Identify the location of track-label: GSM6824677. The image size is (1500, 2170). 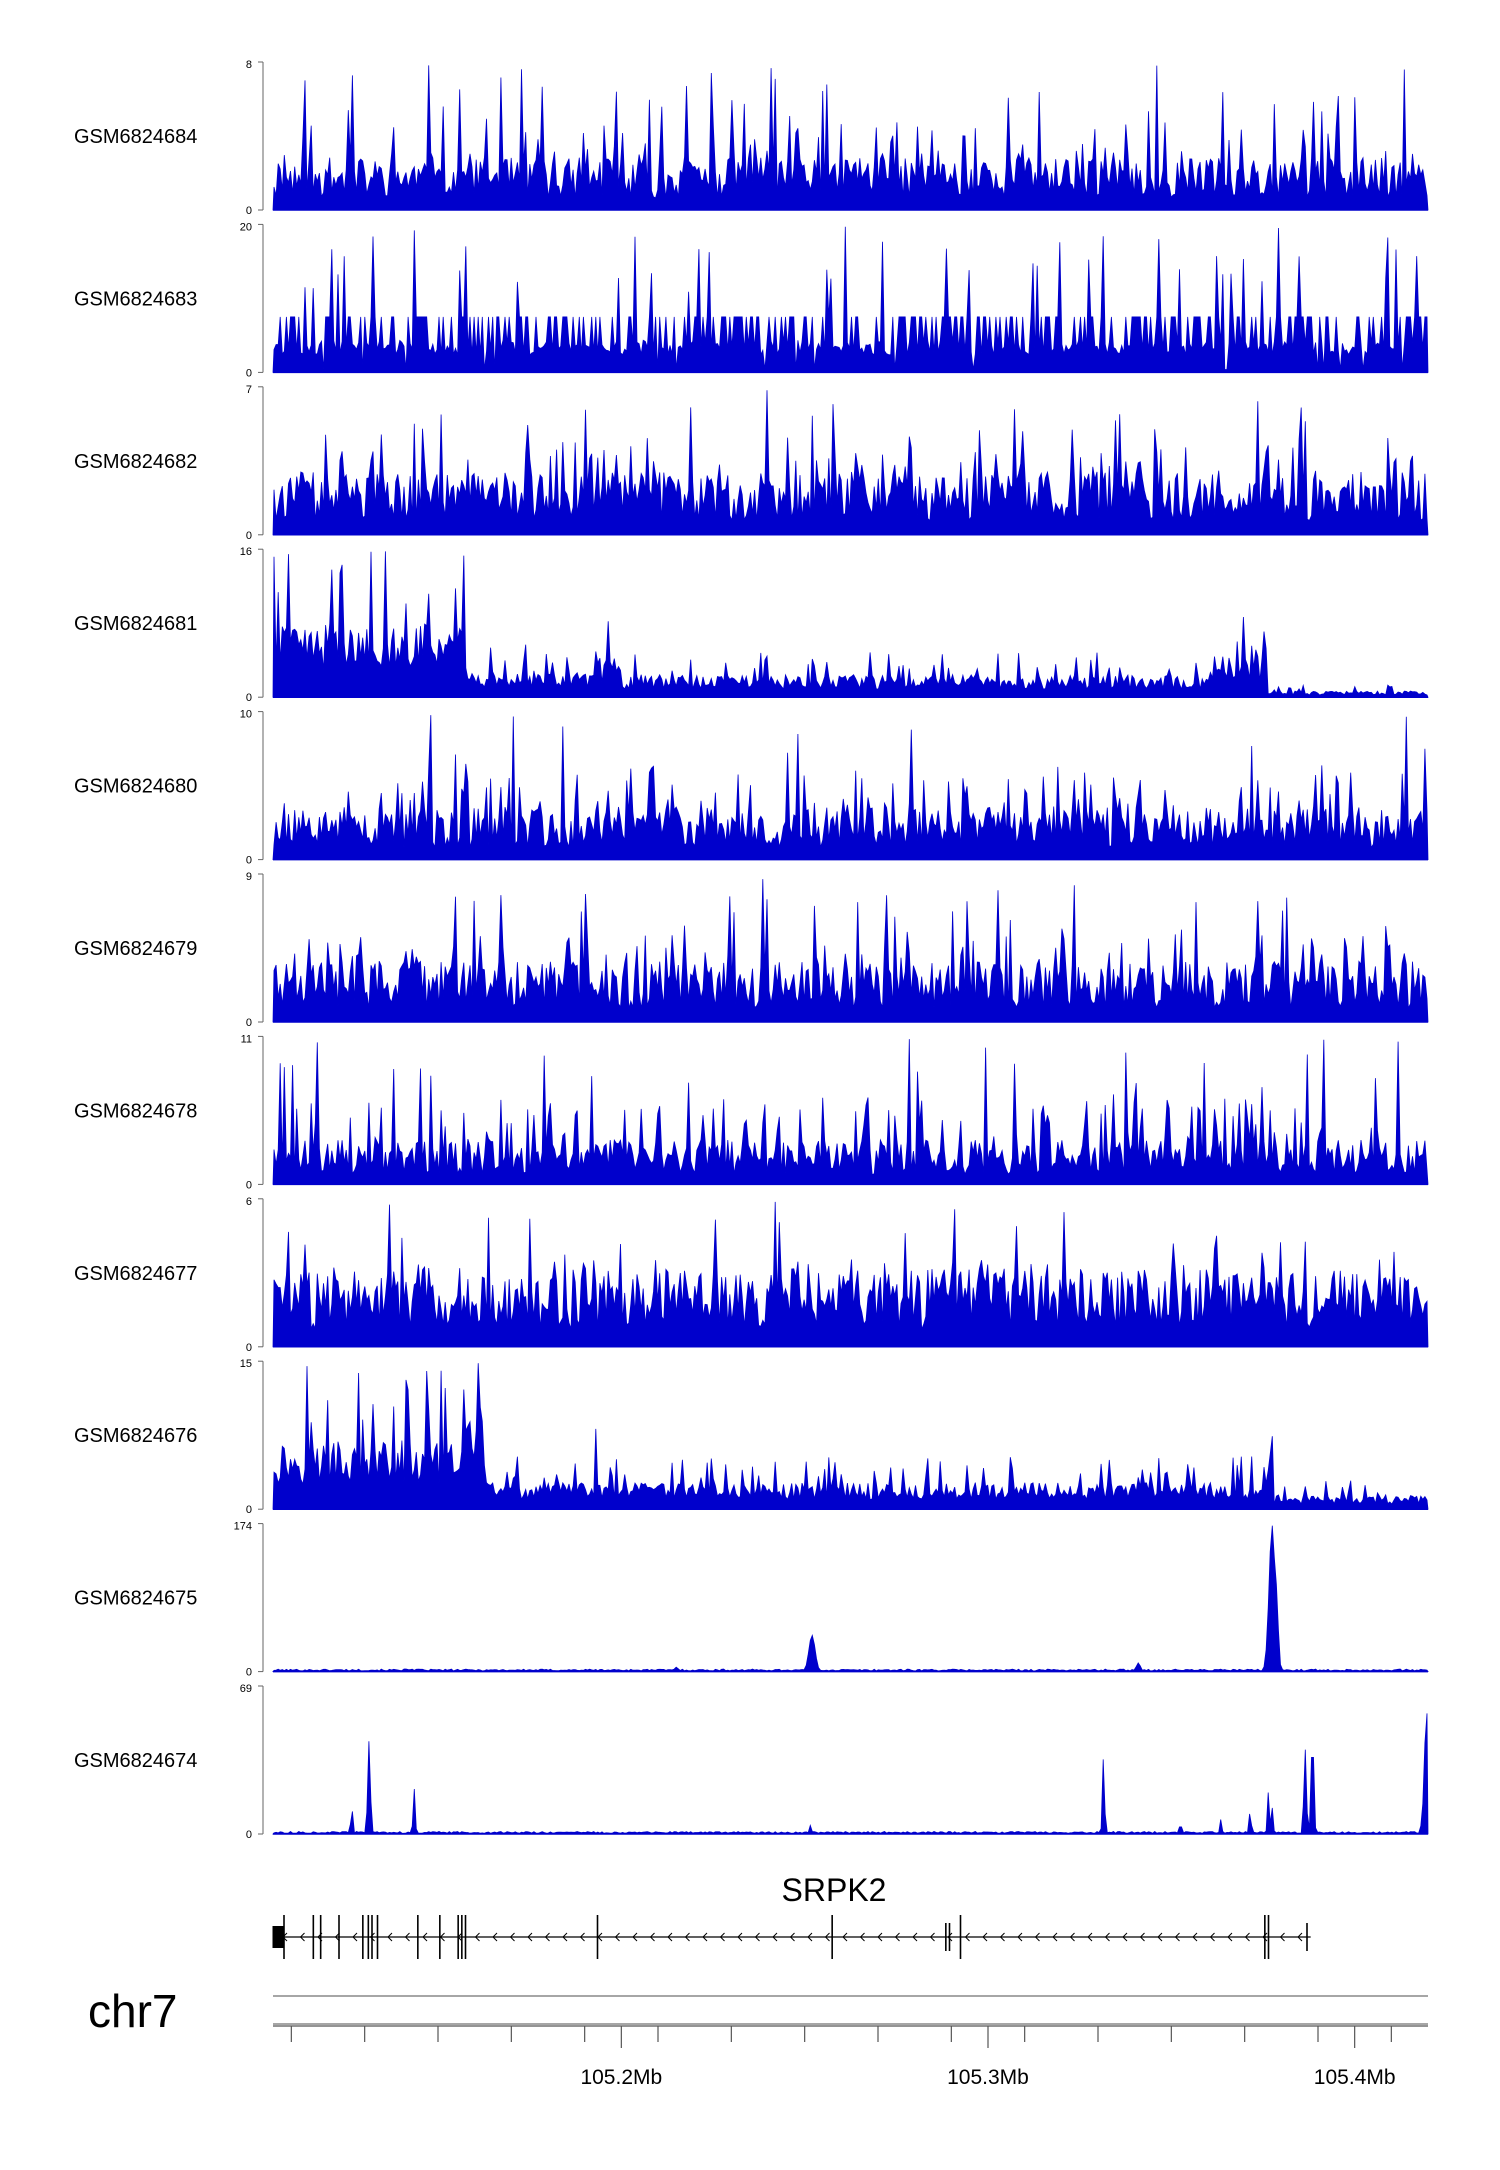
(135, 1274).